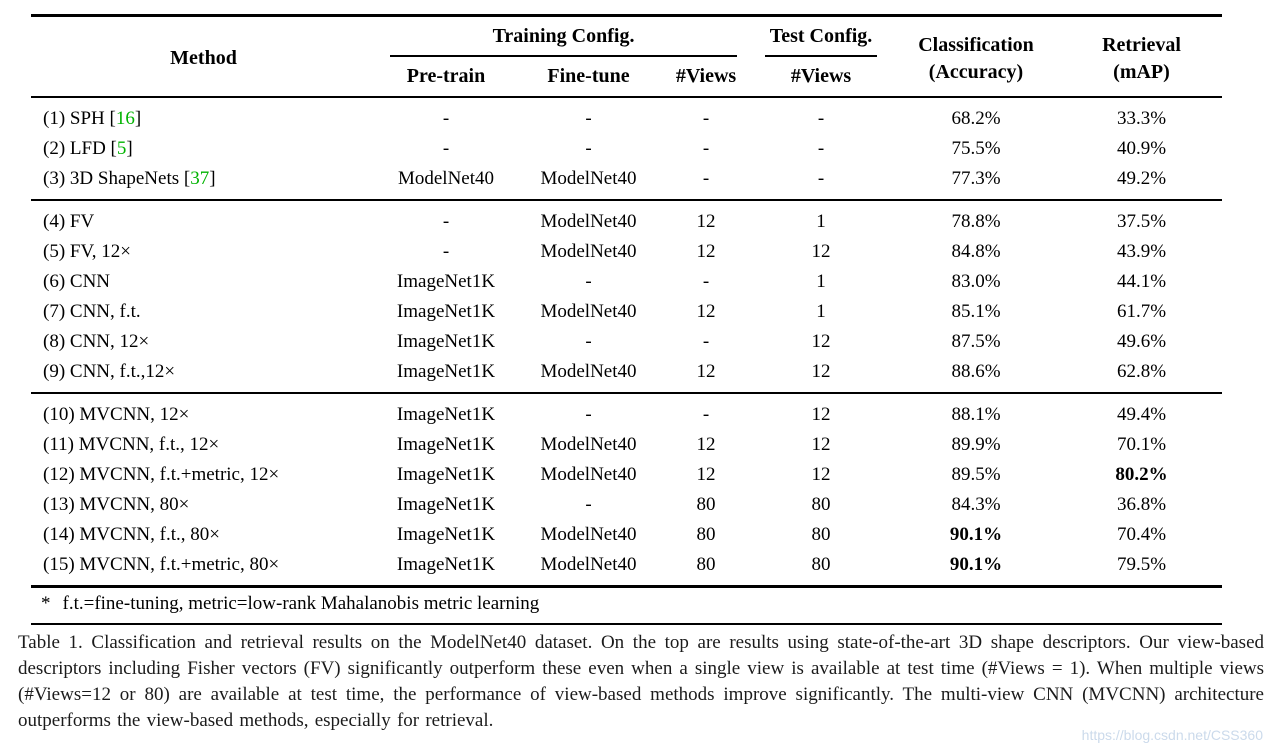 The height and width of the screenshot is (749, 1281). I want to click on citation-ref: 16, so click(125, 118).